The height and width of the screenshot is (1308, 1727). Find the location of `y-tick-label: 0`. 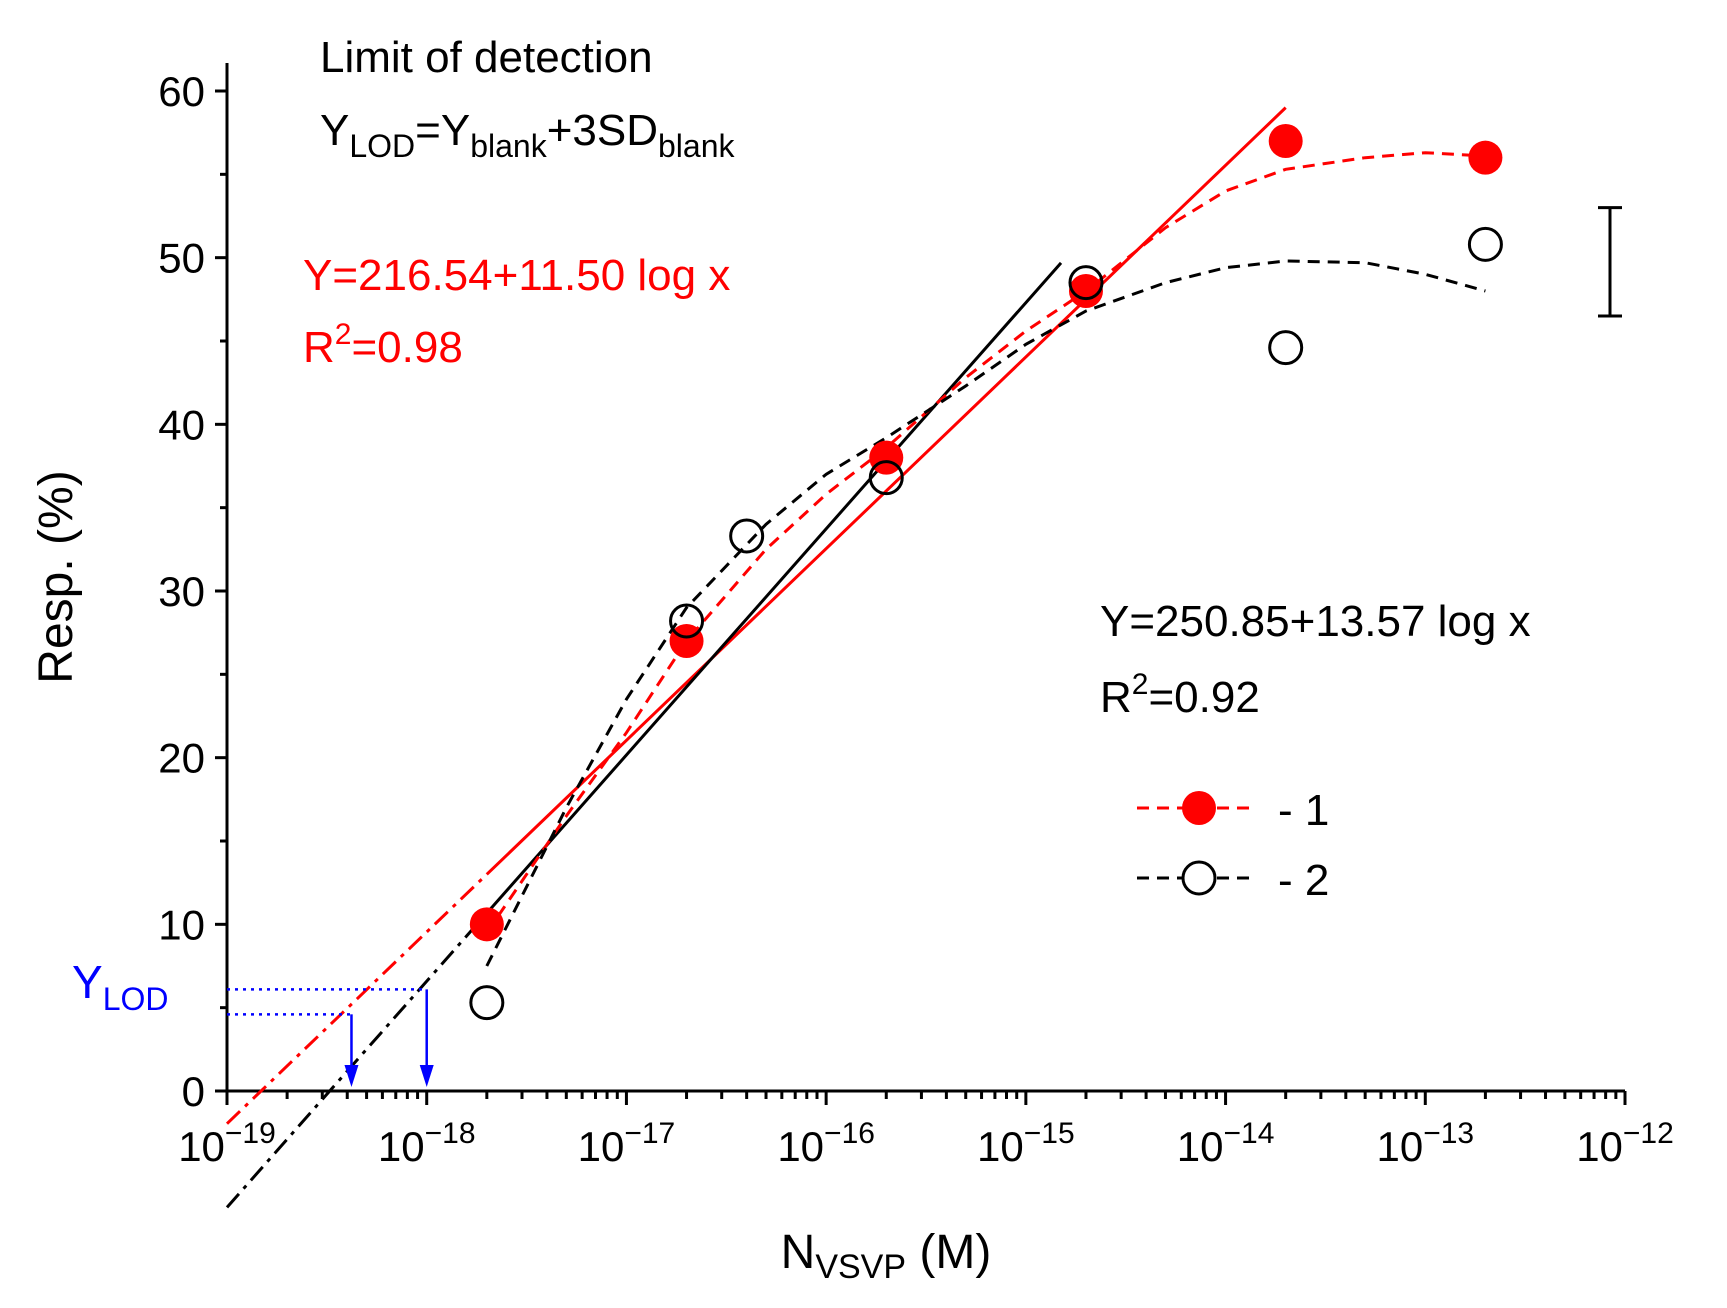

y-tick-label: 0 is located at coordinates (193, 1091).